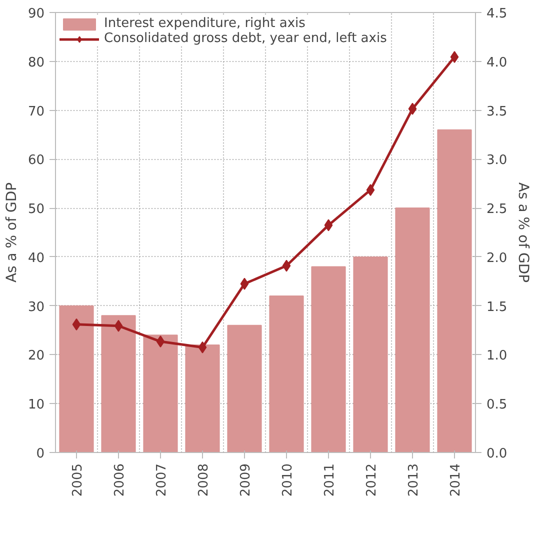 The width and height of the screenshot is (559, 551). Describe the element at coordinates (36, 405) in the screenshot. I see `y-tick-label: 10` at that location.